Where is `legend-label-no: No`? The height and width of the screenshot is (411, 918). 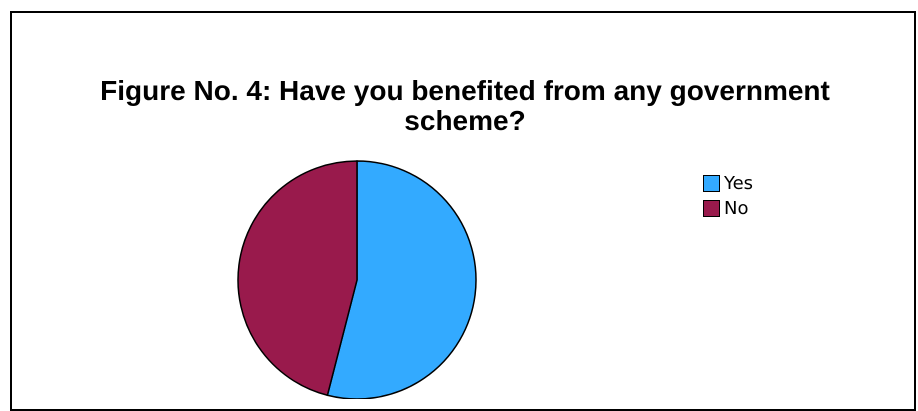
legend-label-no: No is located at coordinates (736, 208).